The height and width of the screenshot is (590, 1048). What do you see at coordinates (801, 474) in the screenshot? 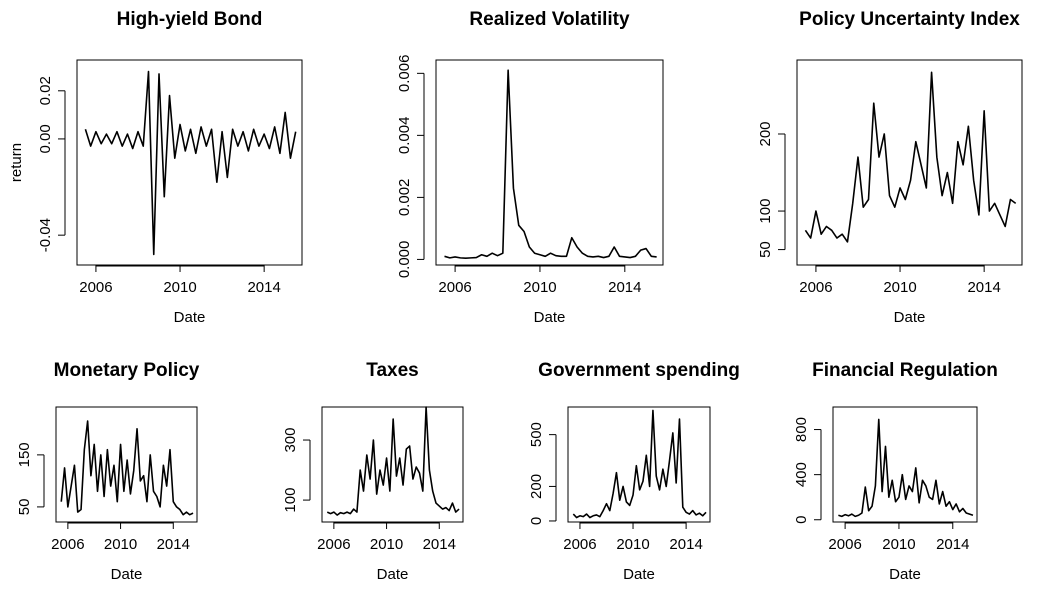
I see `y-tick-label: 400` at bounding box center [801, 474].